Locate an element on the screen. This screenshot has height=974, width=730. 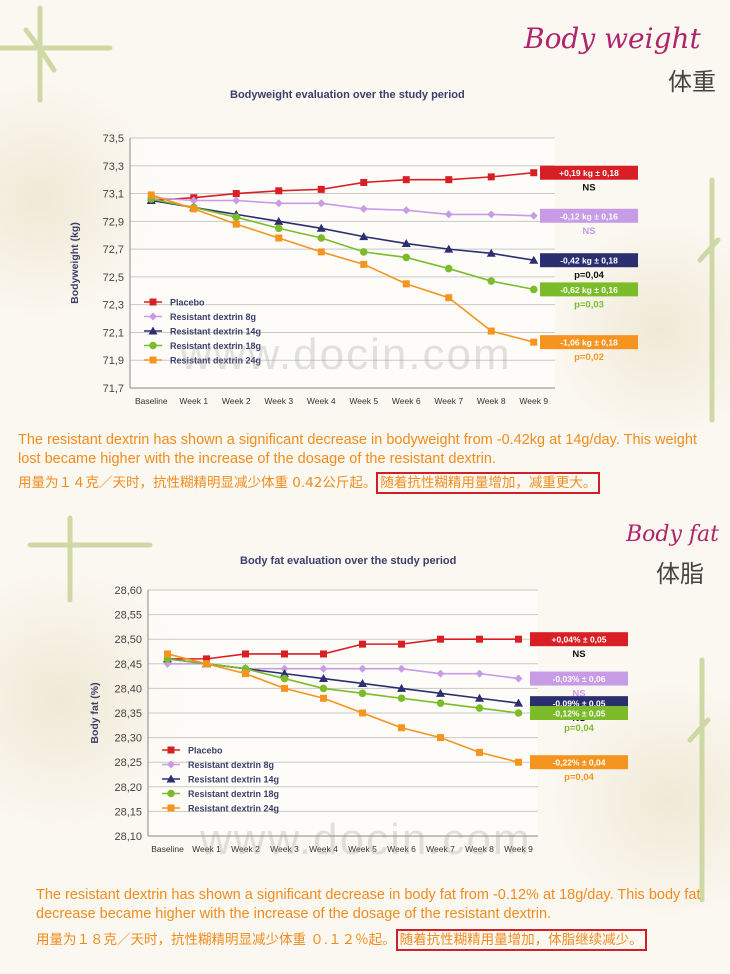
legend-label: Resistant dextrin 18g is located at coordinates (215, 346).